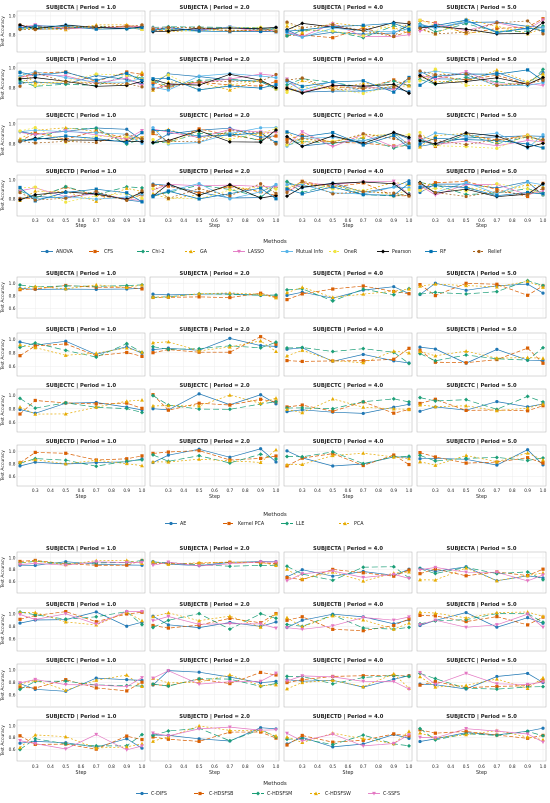  I want to click on facet-title: SUBJECTB | Period = 5.0, so click(481, 330).